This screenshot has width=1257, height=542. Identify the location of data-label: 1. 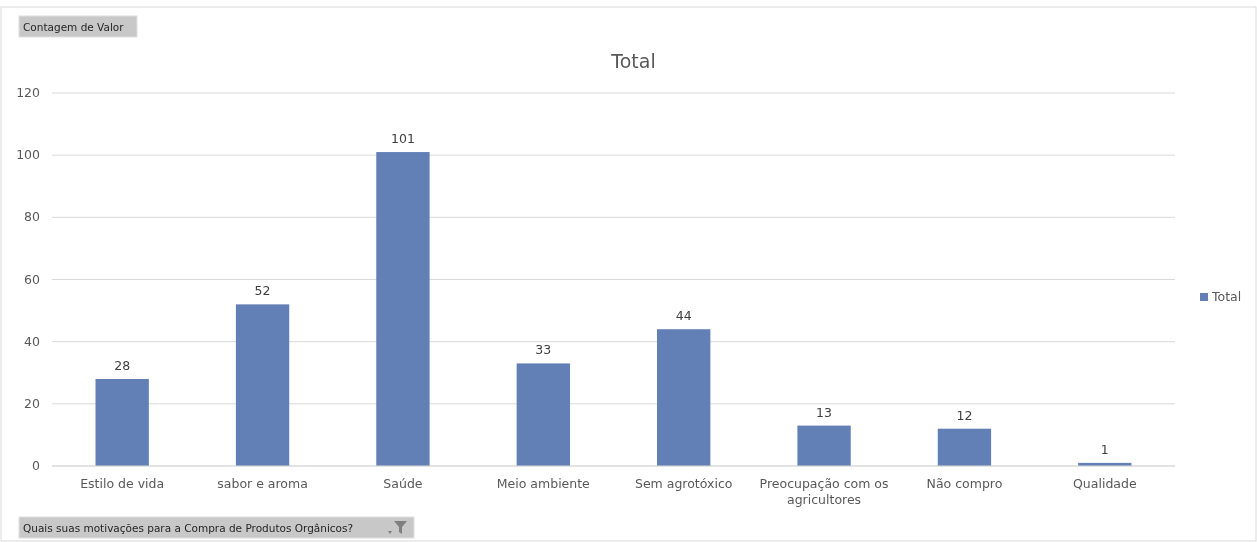
(1104, 449).